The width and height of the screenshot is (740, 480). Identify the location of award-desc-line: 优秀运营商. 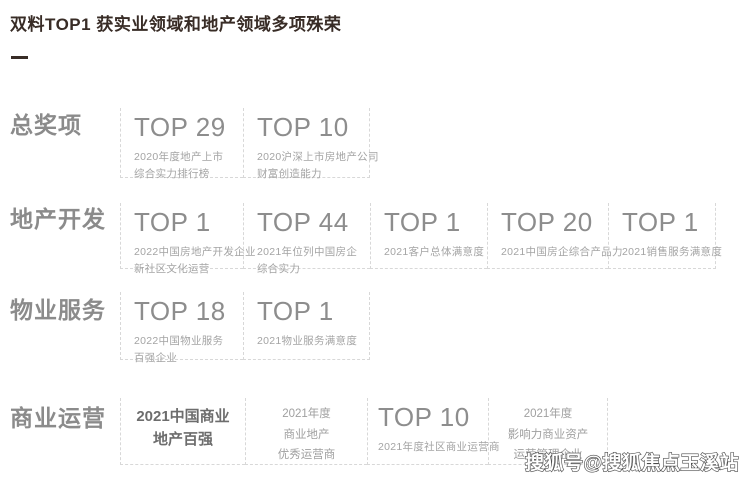
(306, 455).